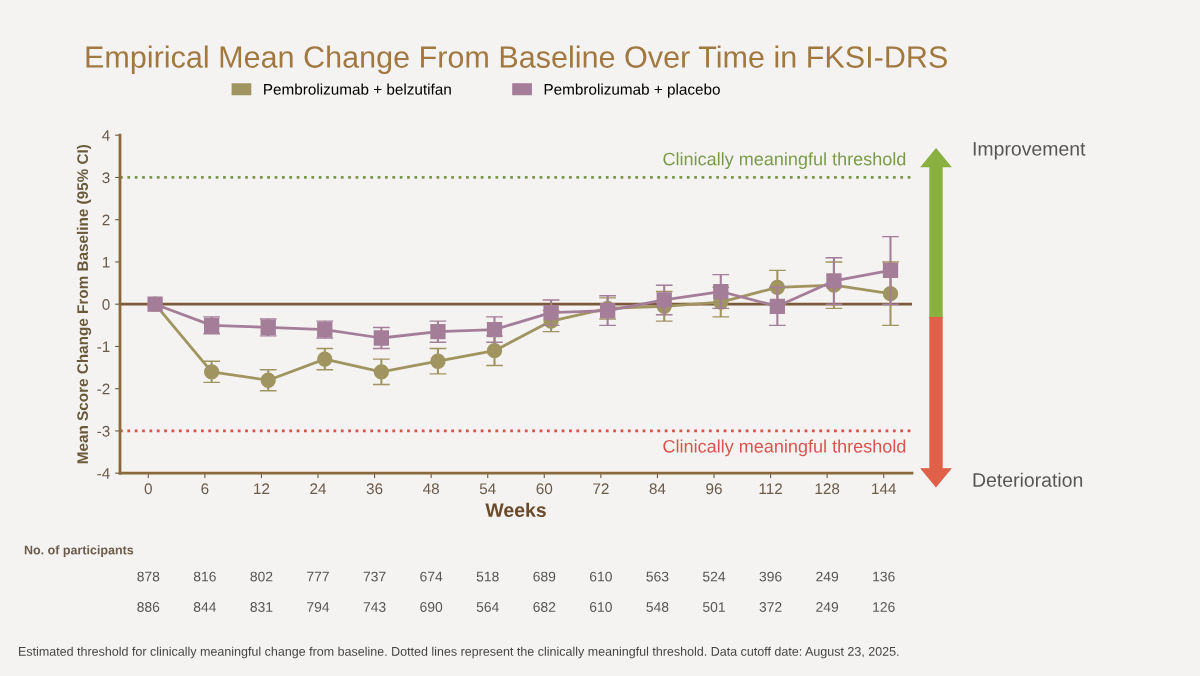 The width and height of the screenshot is (1200, 676). Describe the element at coordinates (884, 488) in the screenshot. I see `x-tick-label: 144` at that location.